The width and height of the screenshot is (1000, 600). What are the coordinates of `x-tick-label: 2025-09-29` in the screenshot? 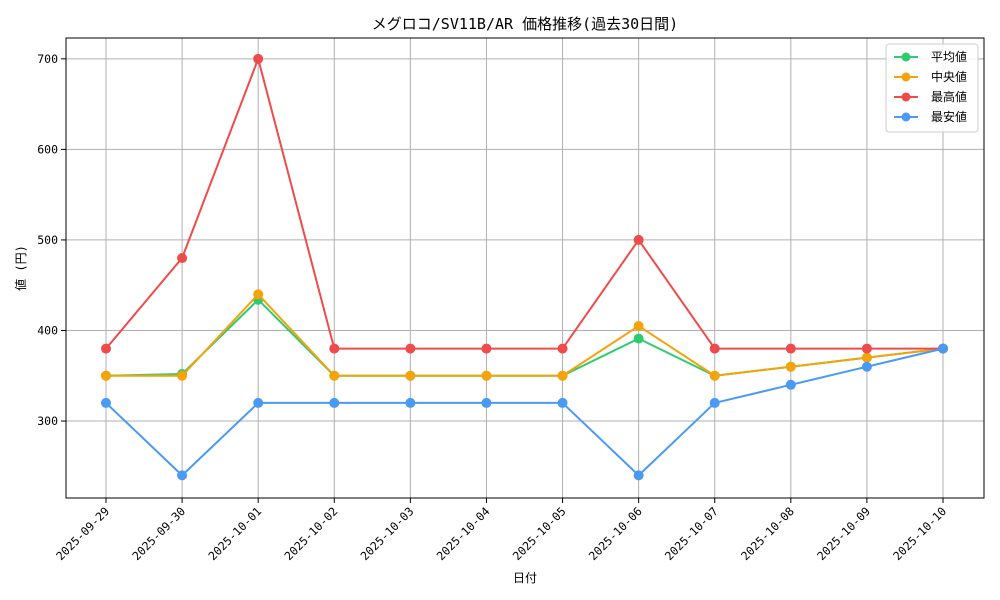 It's located at (82, 533).